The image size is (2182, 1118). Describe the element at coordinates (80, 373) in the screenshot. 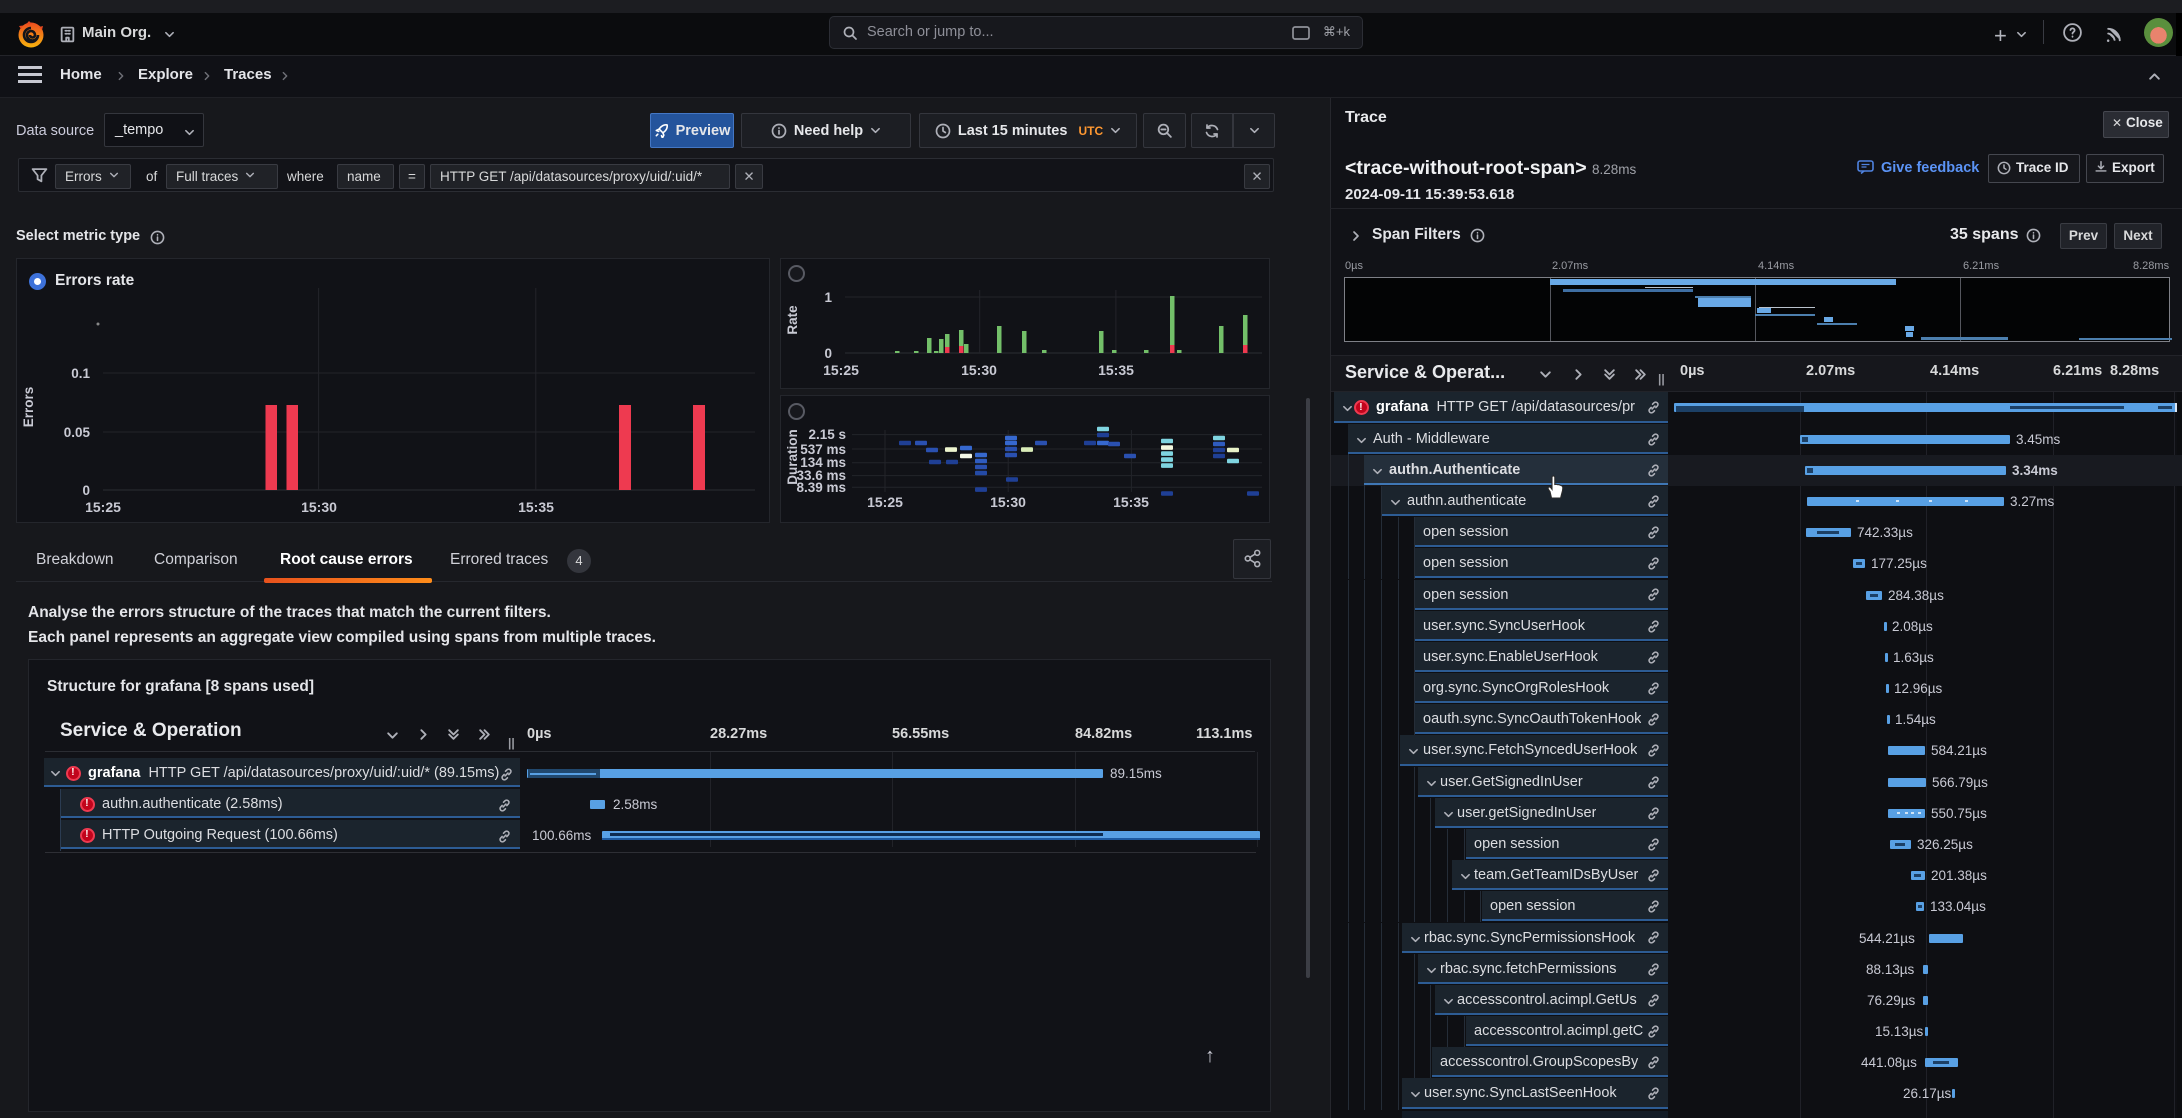

I see `svg-text: 0.1` at that location.